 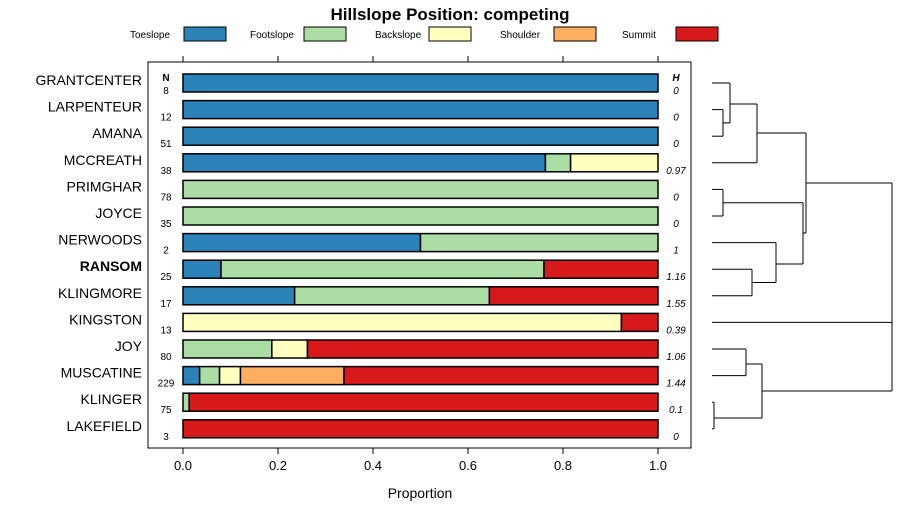 I want to click on bar-joyce-footslope, so click(x=420, y=216).